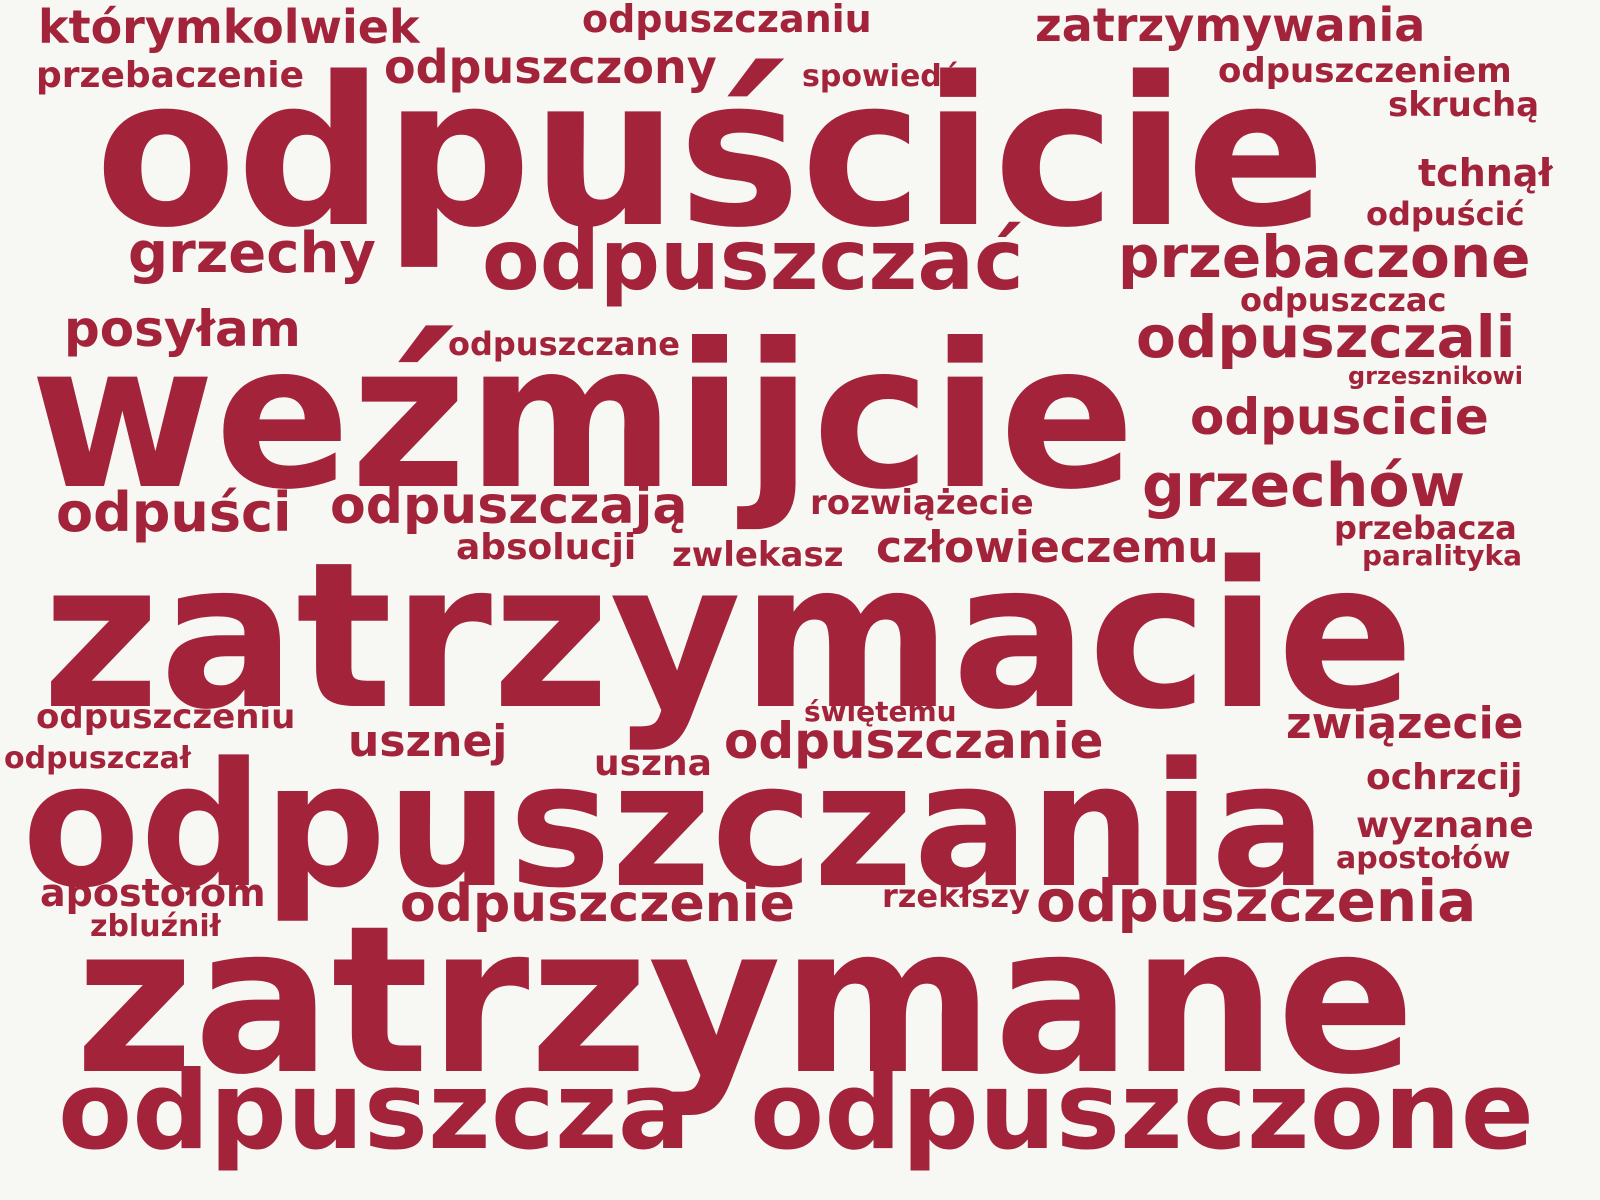 Image resolution: width=1600 pixels, height=1200 pixels. Describe the element at coordinates (546, 547) in the screenshot. I see `word-absolucji: absolucji` at that location.